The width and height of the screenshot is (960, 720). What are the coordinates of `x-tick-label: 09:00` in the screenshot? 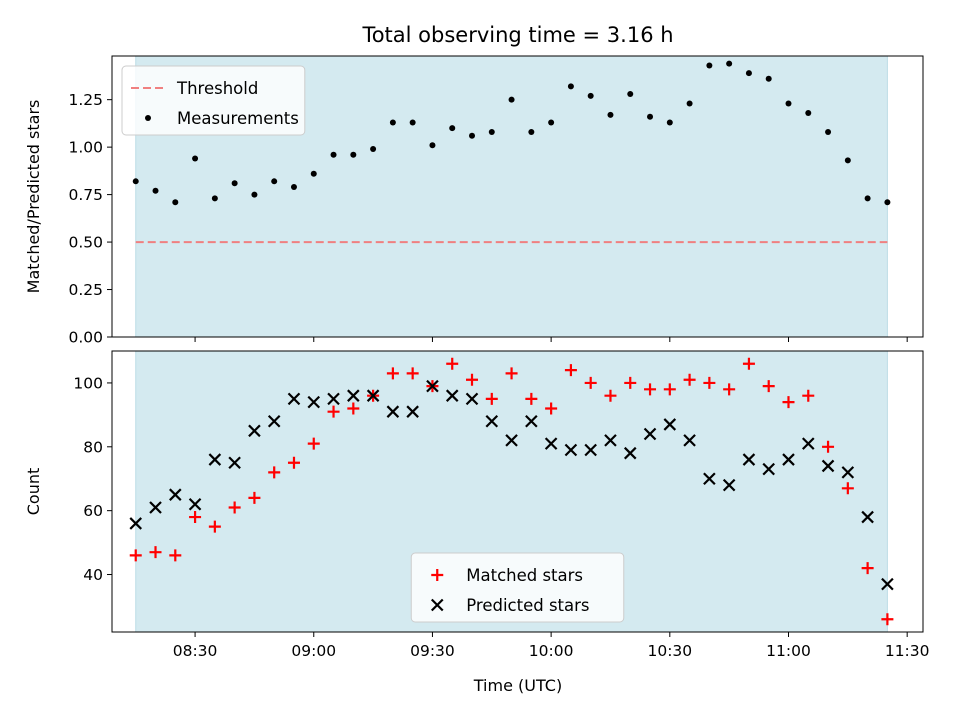 It's located at (313, 651).